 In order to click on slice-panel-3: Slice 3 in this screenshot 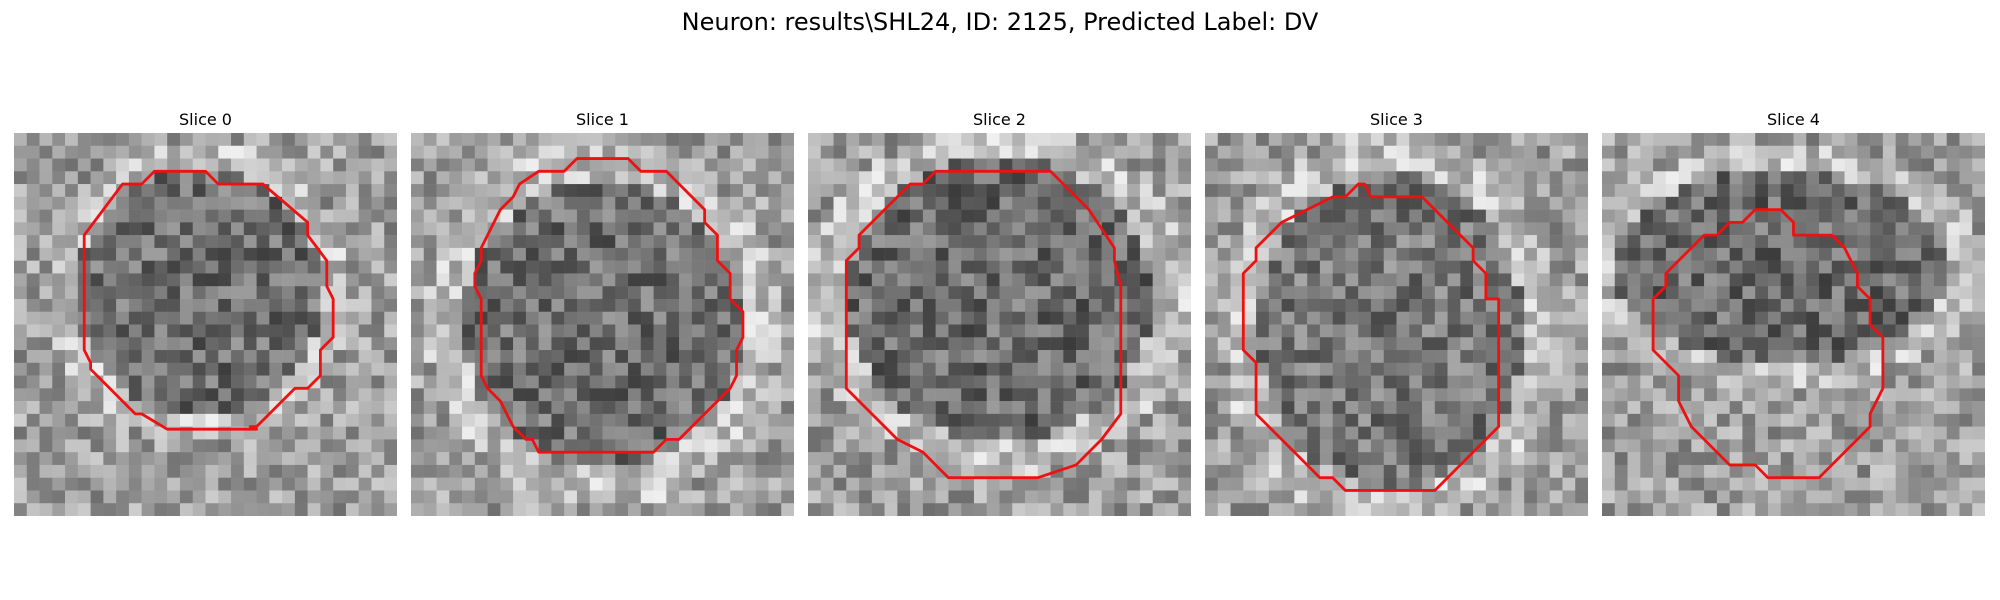, I will do `click(1396, 313)`.